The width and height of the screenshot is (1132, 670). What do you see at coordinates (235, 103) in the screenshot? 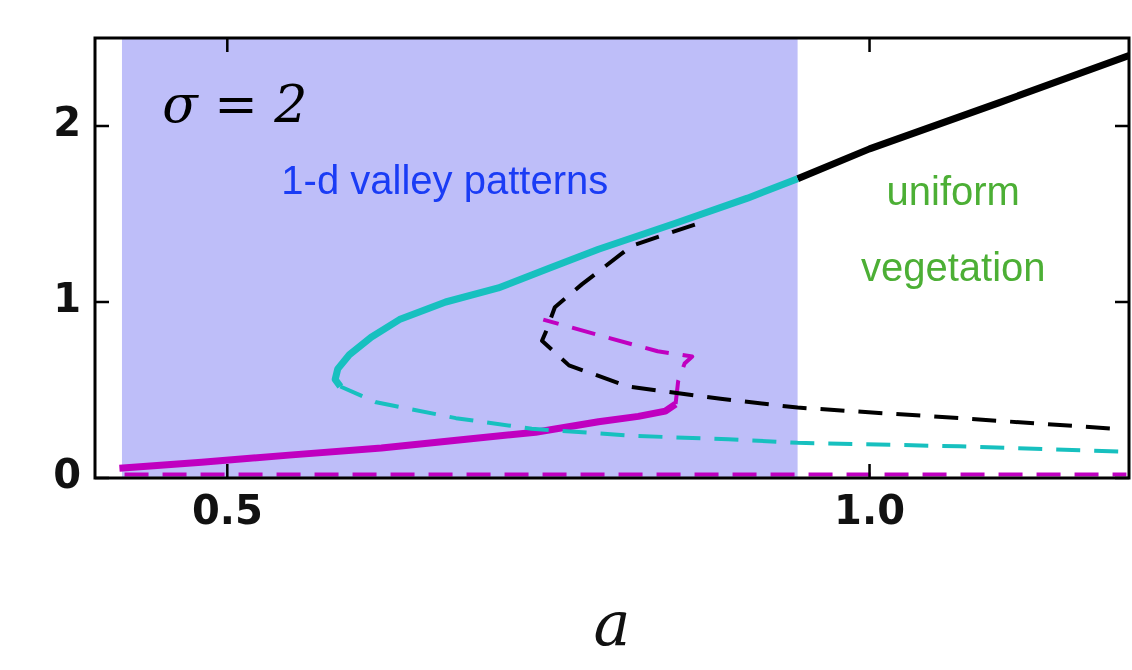
I see `annotation: σ = 2` at bounding box center [235, 103].